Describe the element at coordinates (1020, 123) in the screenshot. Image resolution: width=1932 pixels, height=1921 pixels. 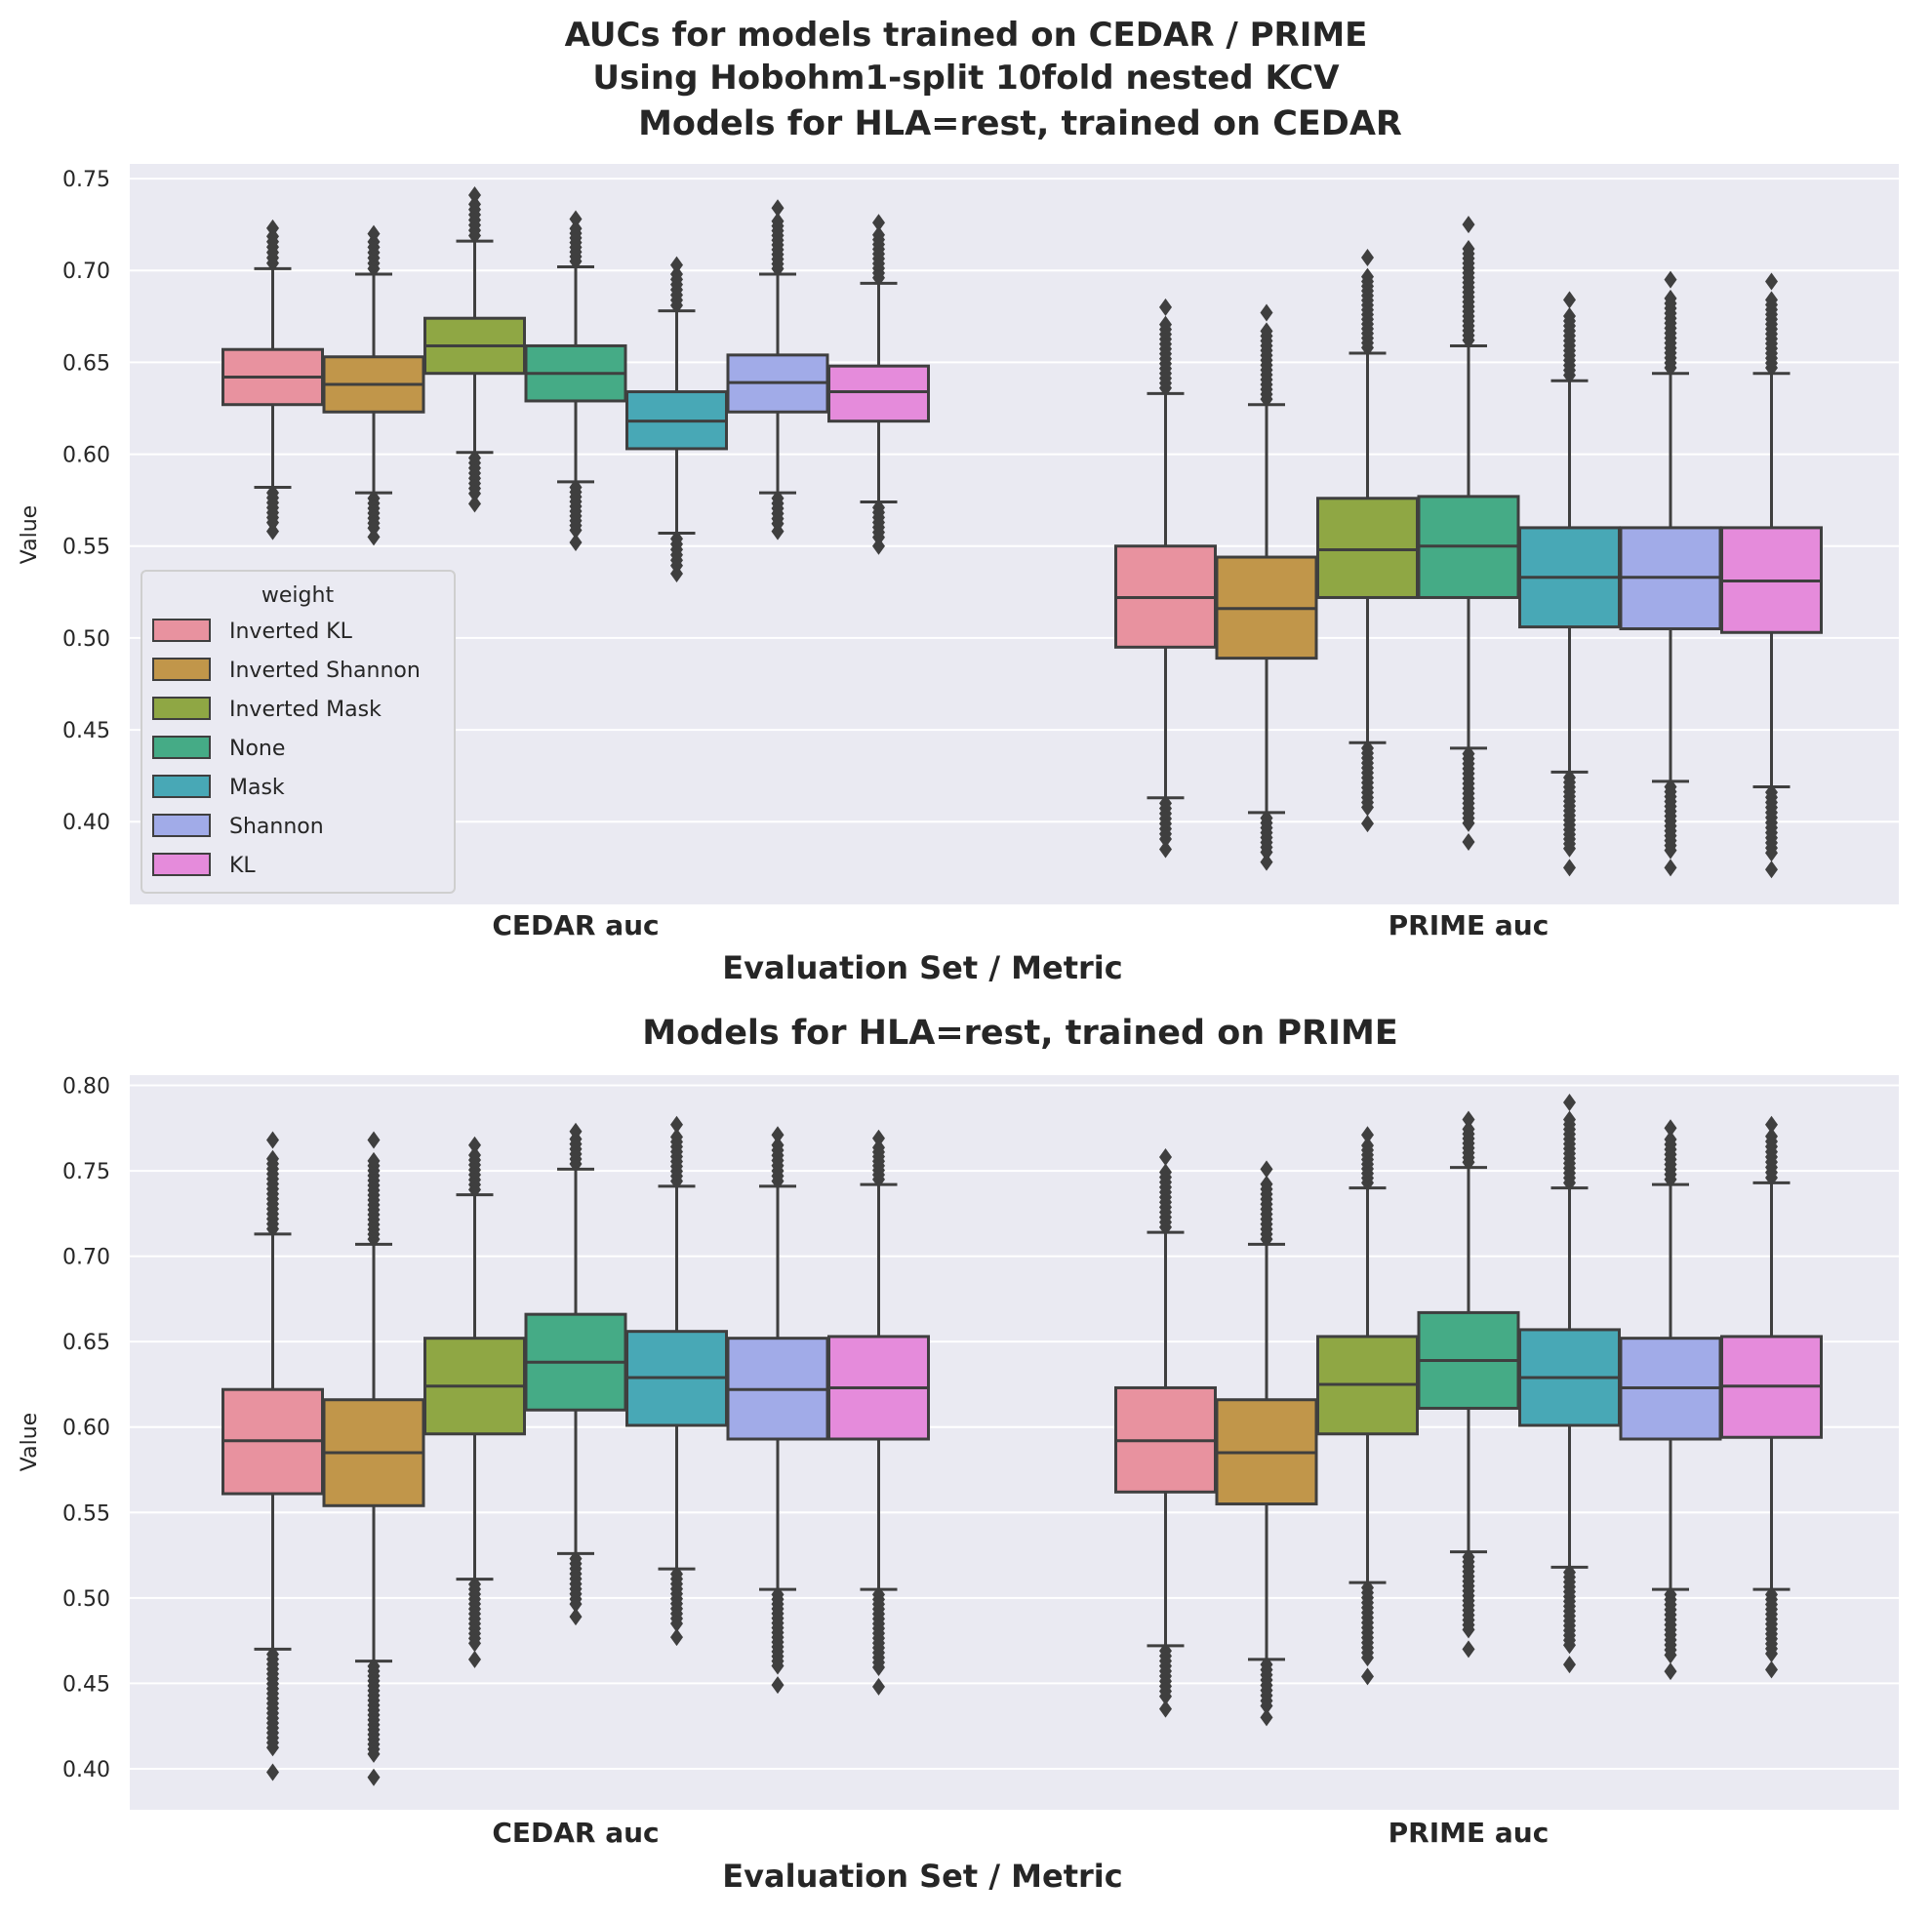
I see `panel-title: Models for HLA=rest, trained on CEDAR` at that location.